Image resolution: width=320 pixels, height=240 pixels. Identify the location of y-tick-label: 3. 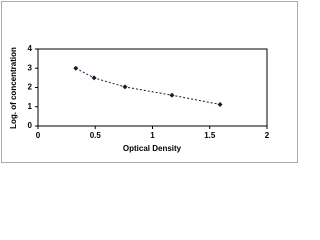
(30, 67).